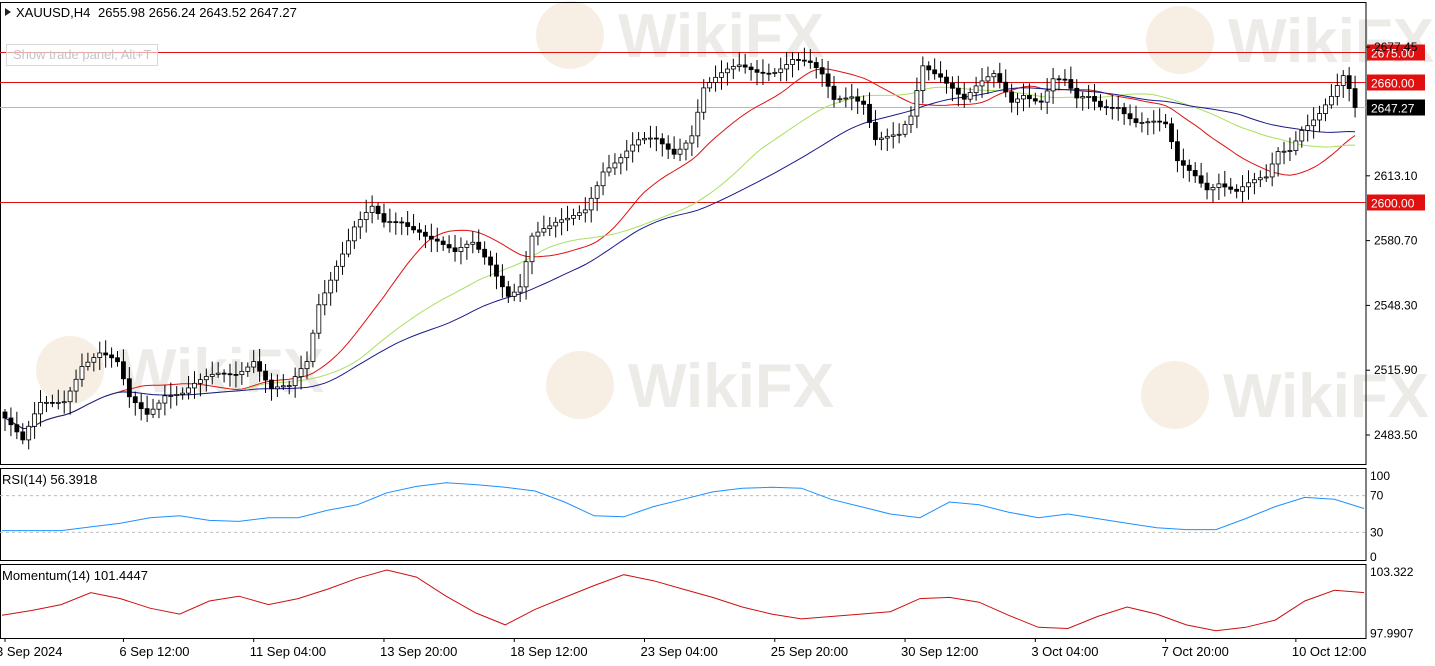  What do you see at coordinates (82, 55) in the screenshot?
I see `trade-panel-hint: Show trade panel, Alt+T` at bounding box center [82, 55].